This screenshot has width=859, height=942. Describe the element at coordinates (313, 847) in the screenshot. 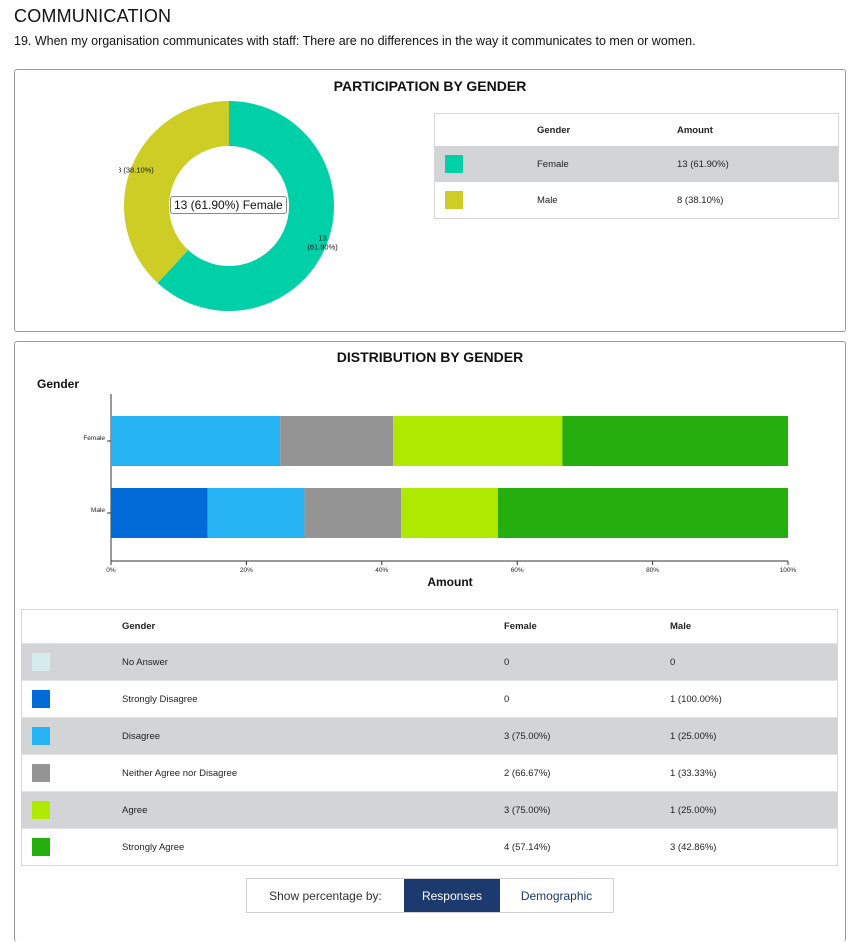

I see `response-label-cell: Strongly Agree` at that location.